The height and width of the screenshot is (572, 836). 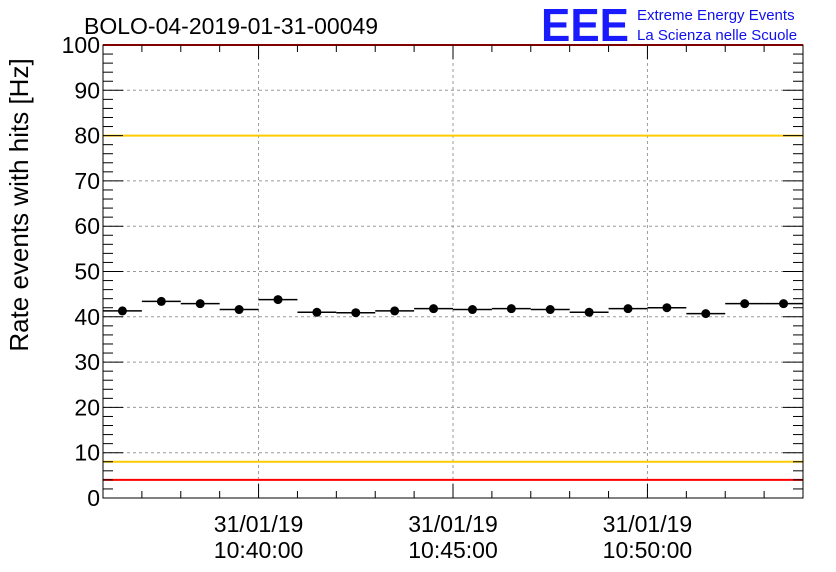 What do you see at coordinates (87, 272) in the screenshot?
I see `y-tick-label: 50` at bounding box center [87, 272].